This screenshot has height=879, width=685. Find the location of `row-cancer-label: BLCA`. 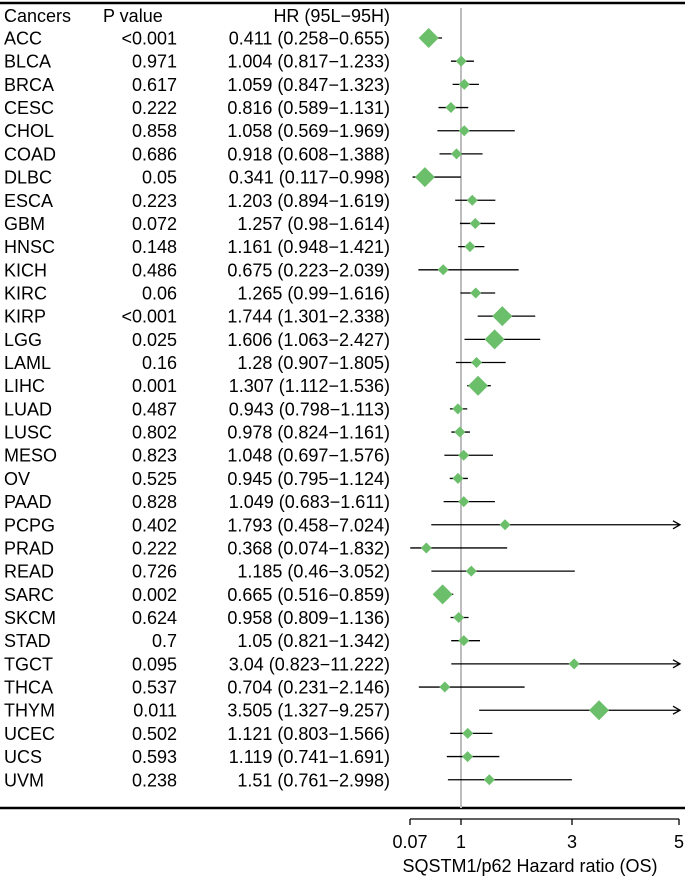

row-cancer-label: BLCA is located at coordinates (27, 62).